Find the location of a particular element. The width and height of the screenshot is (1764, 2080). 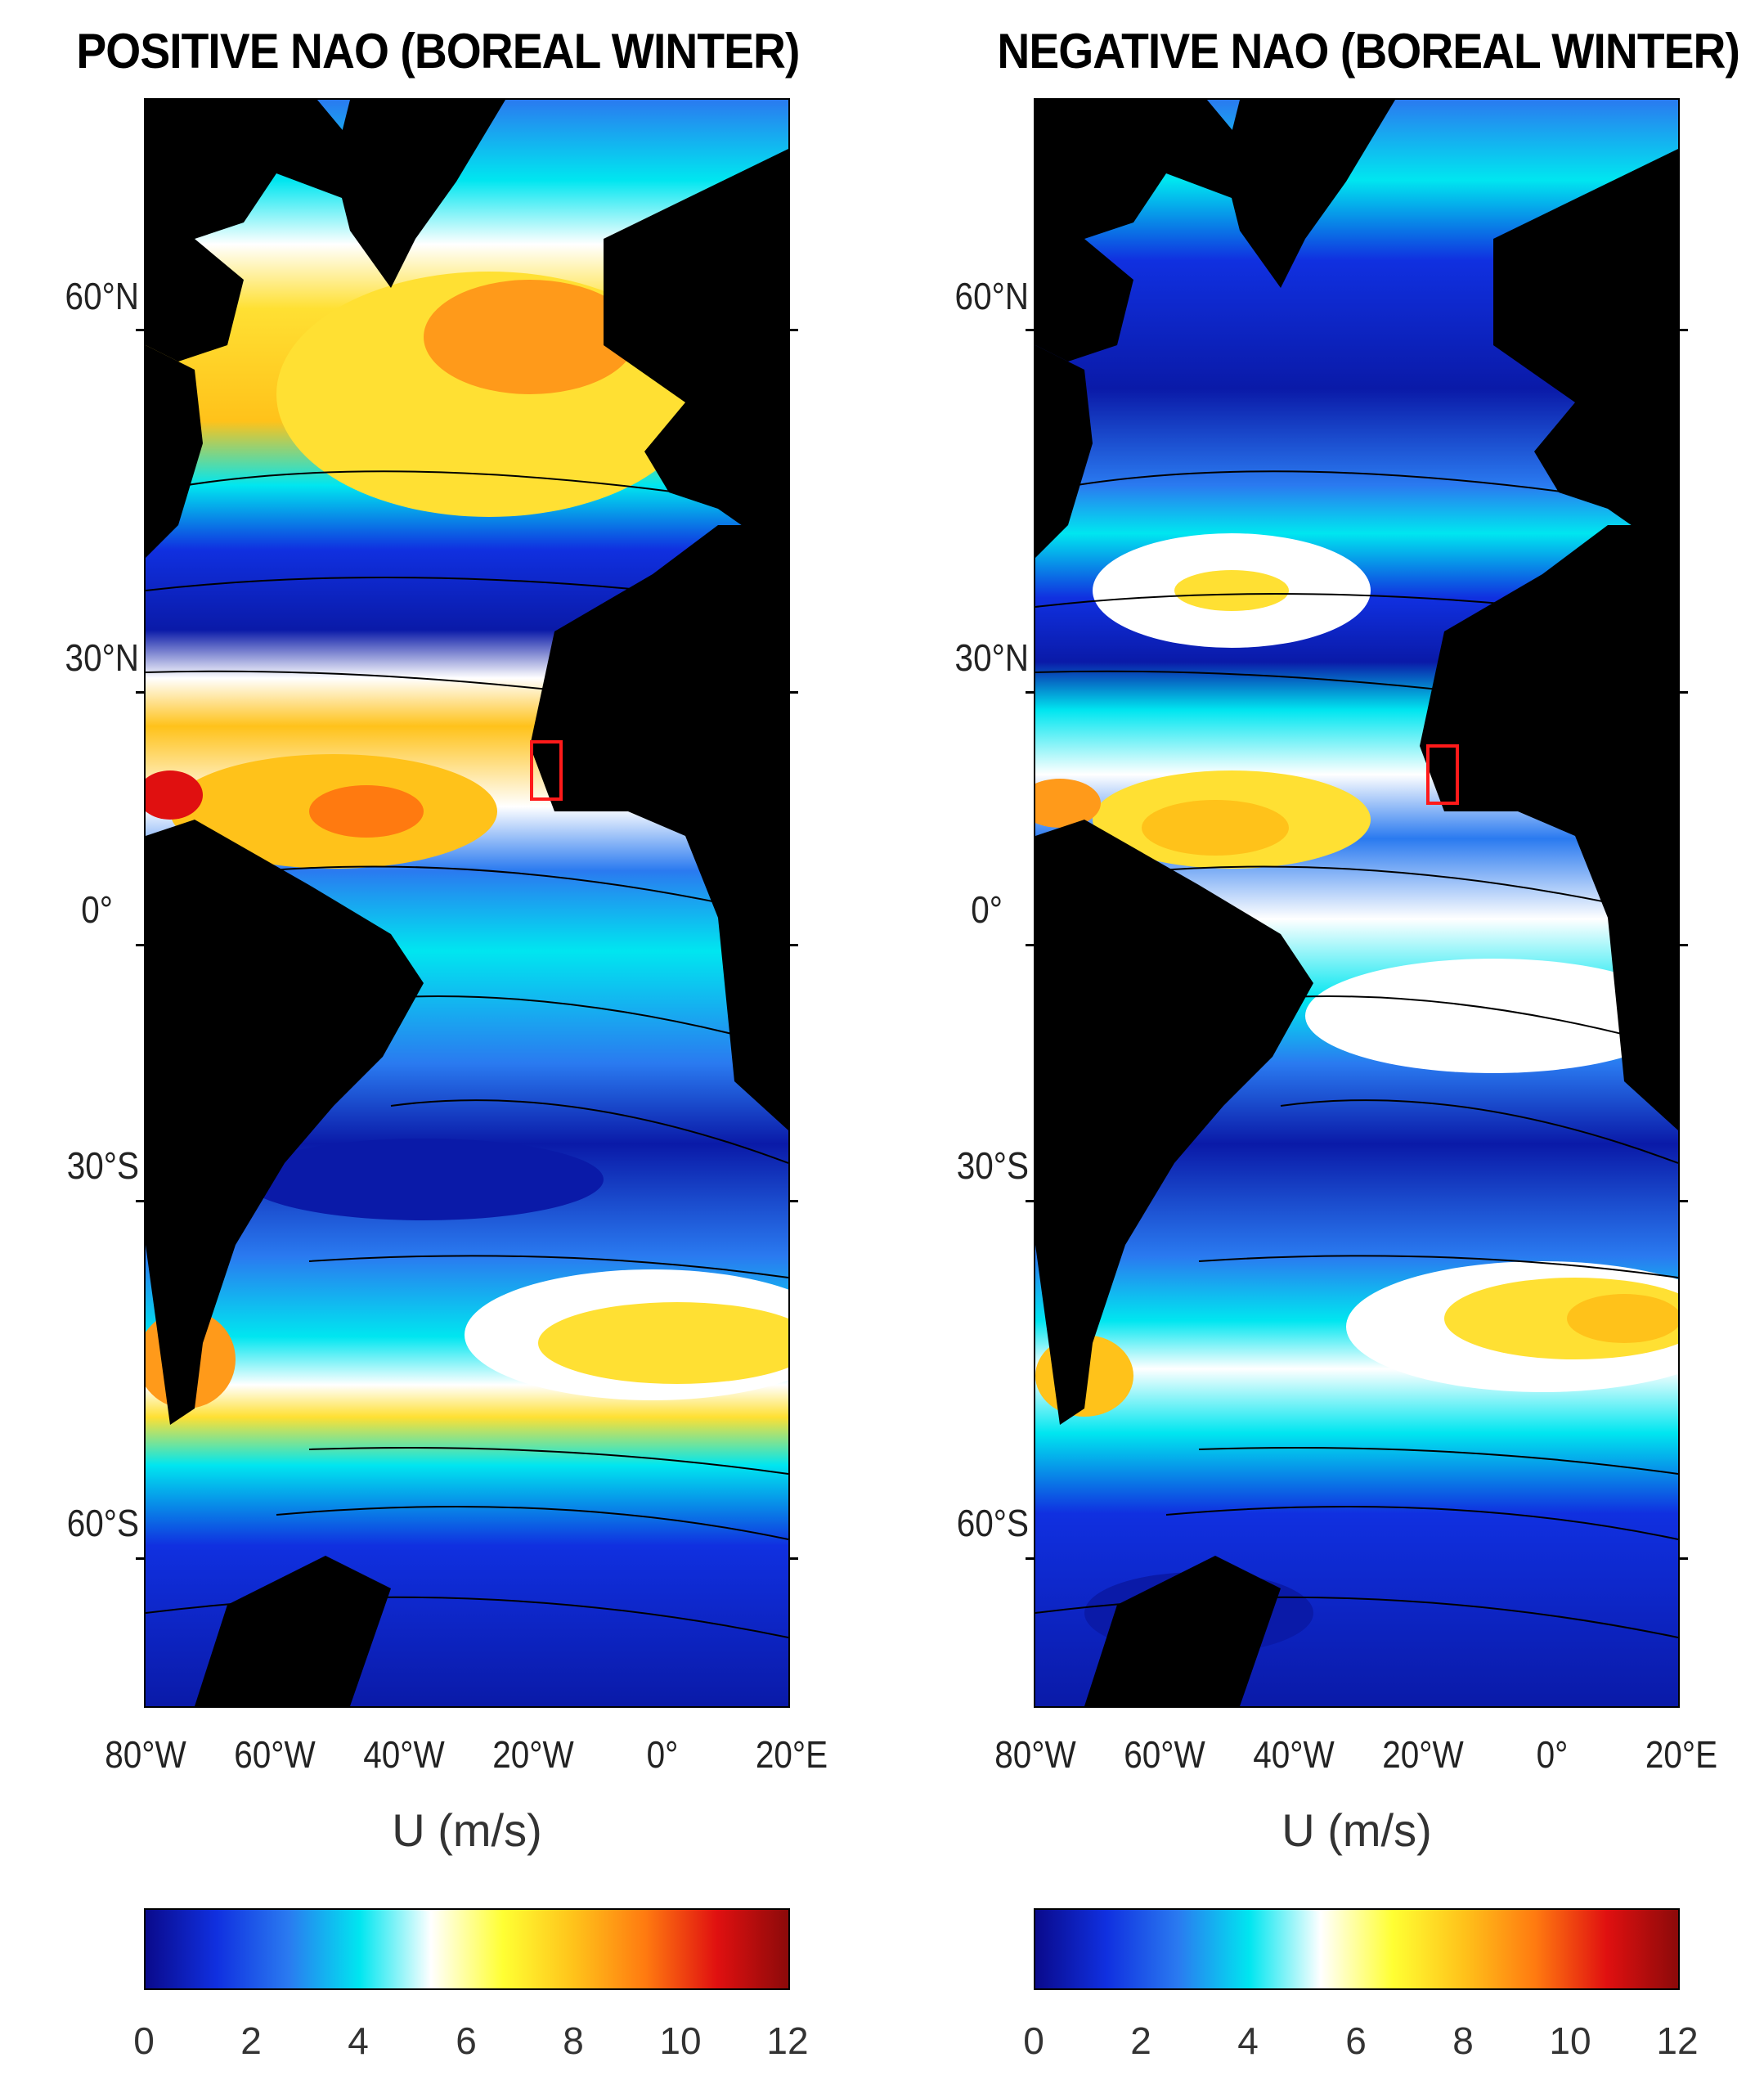

panel-title: POSITIVE NAO (BOREAL WINTER) is located at coordinates (438, 51).